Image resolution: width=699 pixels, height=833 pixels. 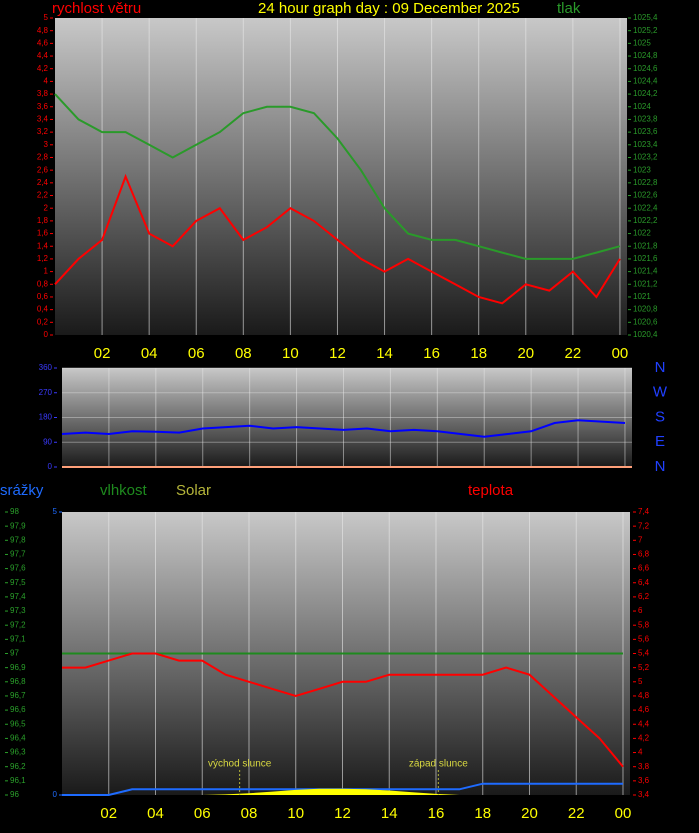 What do you see at coordinates (18, 752) in the screenshot?
I see `y-tick-label: 96,3` at bounding box center [18, 752].